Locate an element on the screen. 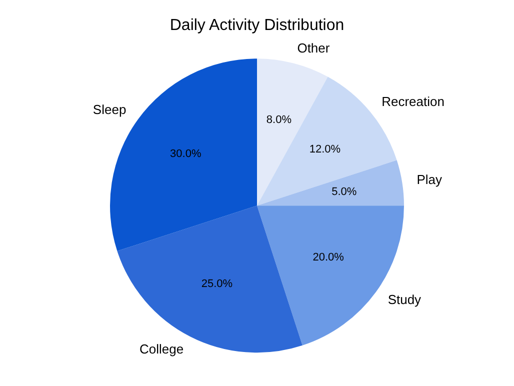  slice-label: Recreation is located at coordinates (413, 102).